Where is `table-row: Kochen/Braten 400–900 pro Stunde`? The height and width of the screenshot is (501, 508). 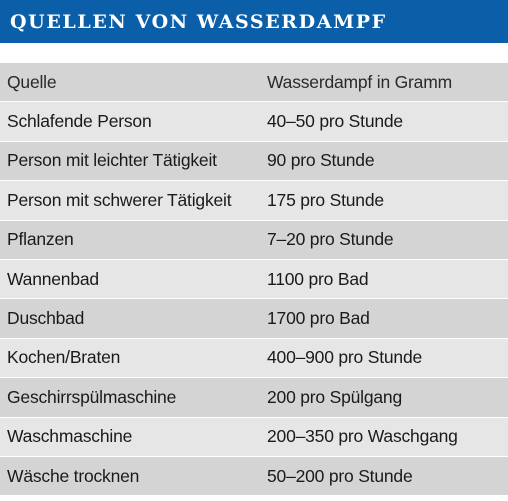
table-row: Kochen/Braten 400–900 pro Stunde is located at coordinates (254, 358).